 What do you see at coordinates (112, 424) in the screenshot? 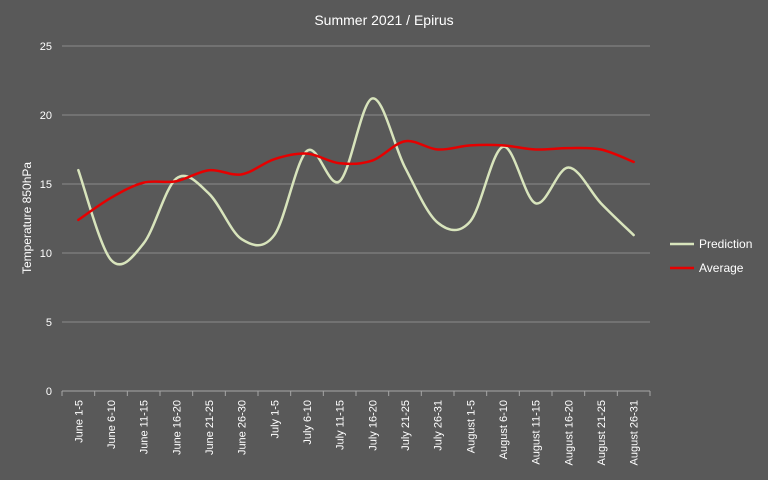
I see `x-tick-label: June 6-10` at bounding box center [112, 424].